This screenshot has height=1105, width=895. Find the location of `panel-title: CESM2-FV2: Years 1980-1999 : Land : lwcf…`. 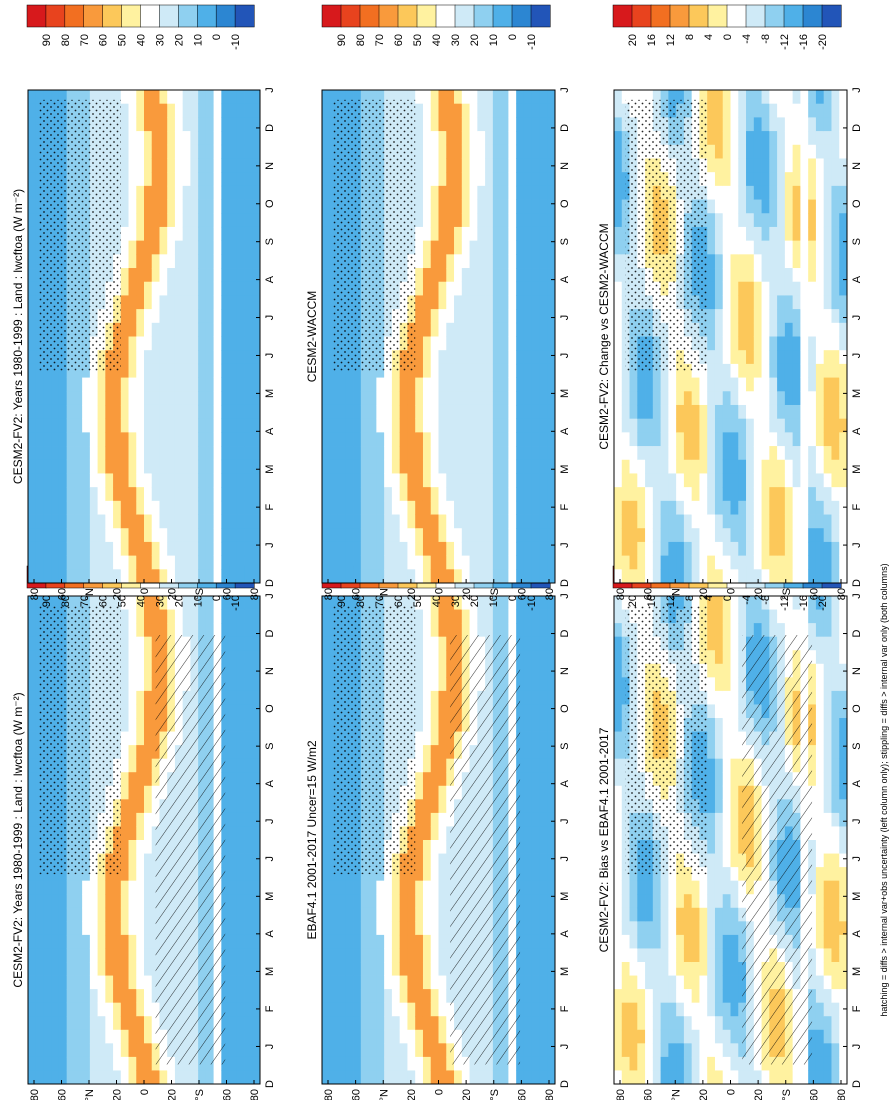

panel-title: CESM2-FV2: Years 1980-1999 : Land : lwcf… is located at coordinates (18, 336).